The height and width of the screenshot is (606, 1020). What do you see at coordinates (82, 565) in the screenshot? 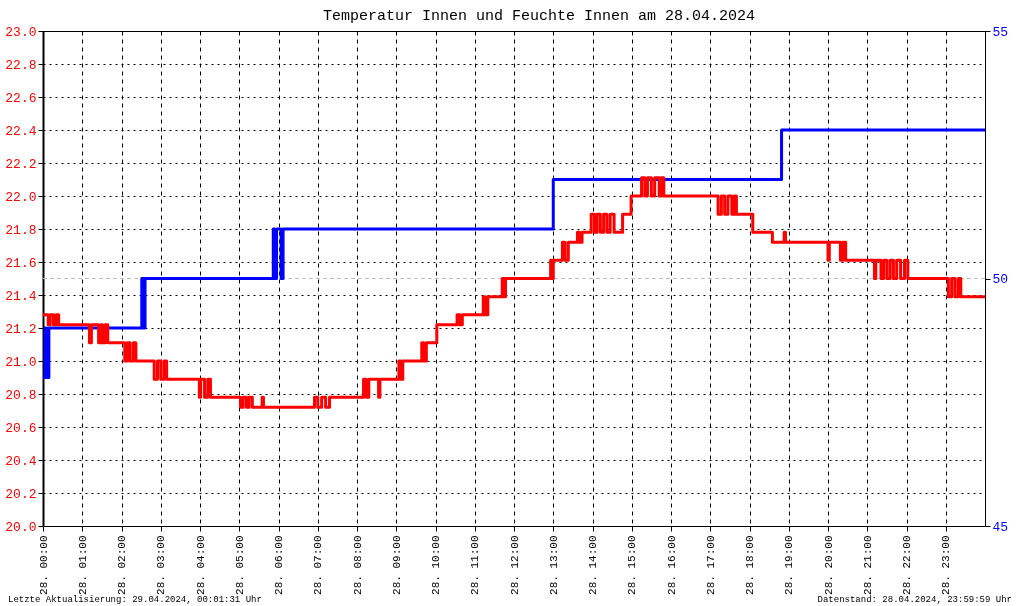
I see `x-tick-label: 28. 01:00` at bounding box center [82, 565].